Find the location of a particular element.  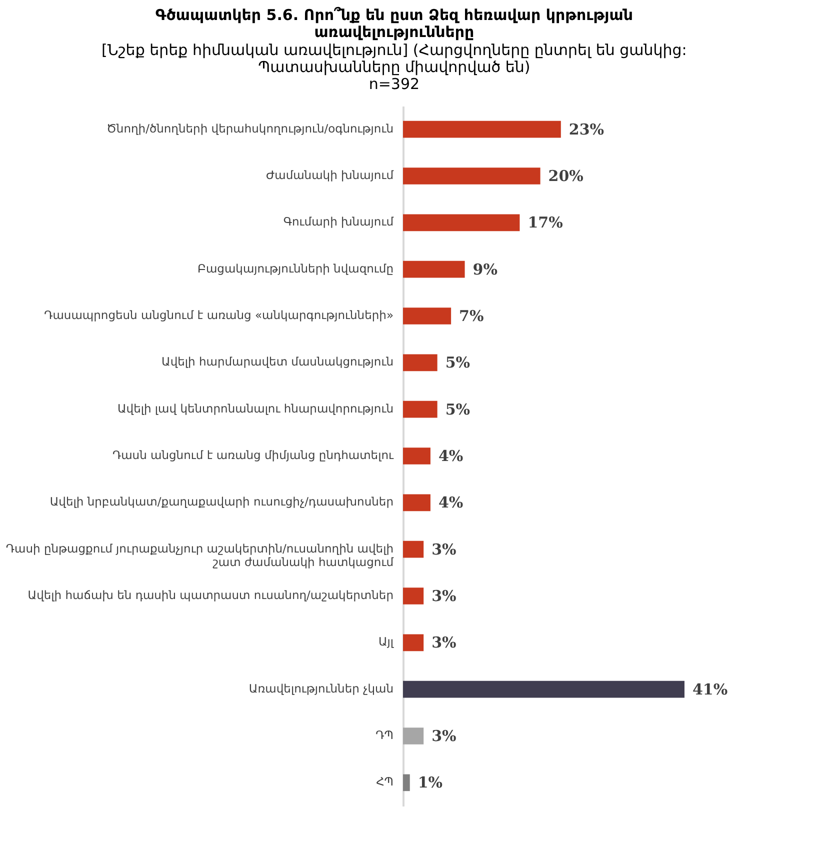

y-tick-label: Ավելի հարմարավետ մասնակցություն is located at coordinates (278, 361).